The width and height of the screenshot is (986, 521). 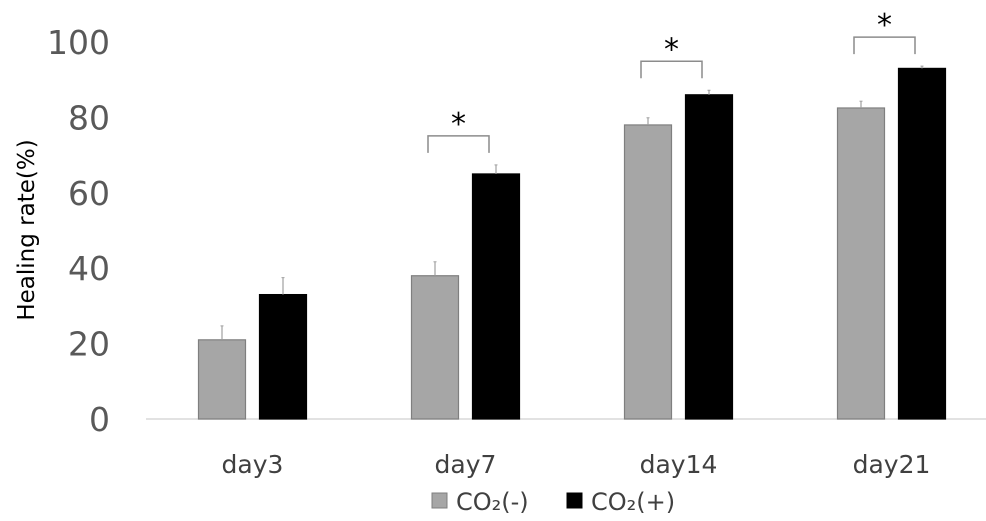 What do you see at coordinates (671, 80) in the screenshot?
I see `significance-markers: * * *` at bounding box center [671, 80].